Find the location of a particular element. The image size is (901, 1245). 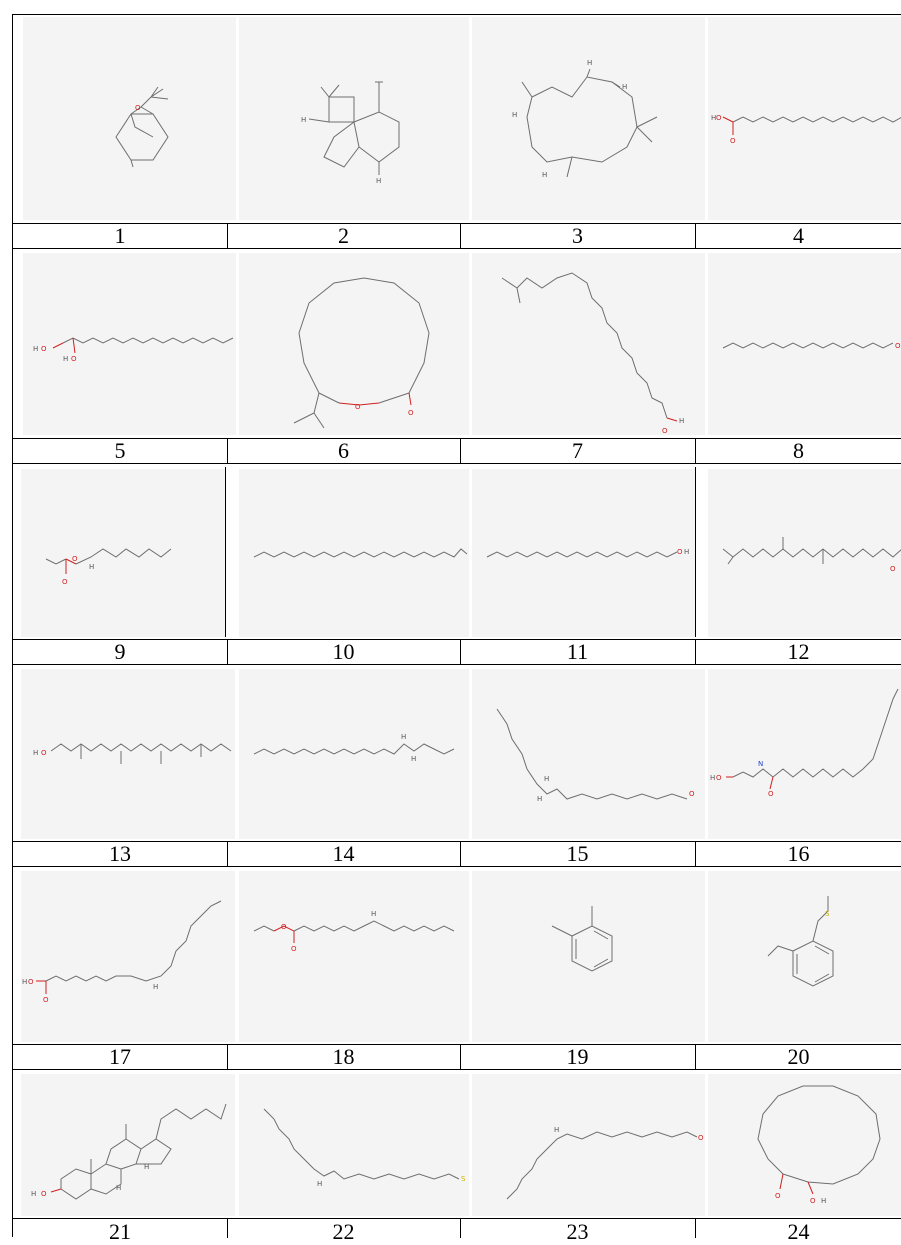

molecule-image-13: O H is located at coordinates (128, 754).